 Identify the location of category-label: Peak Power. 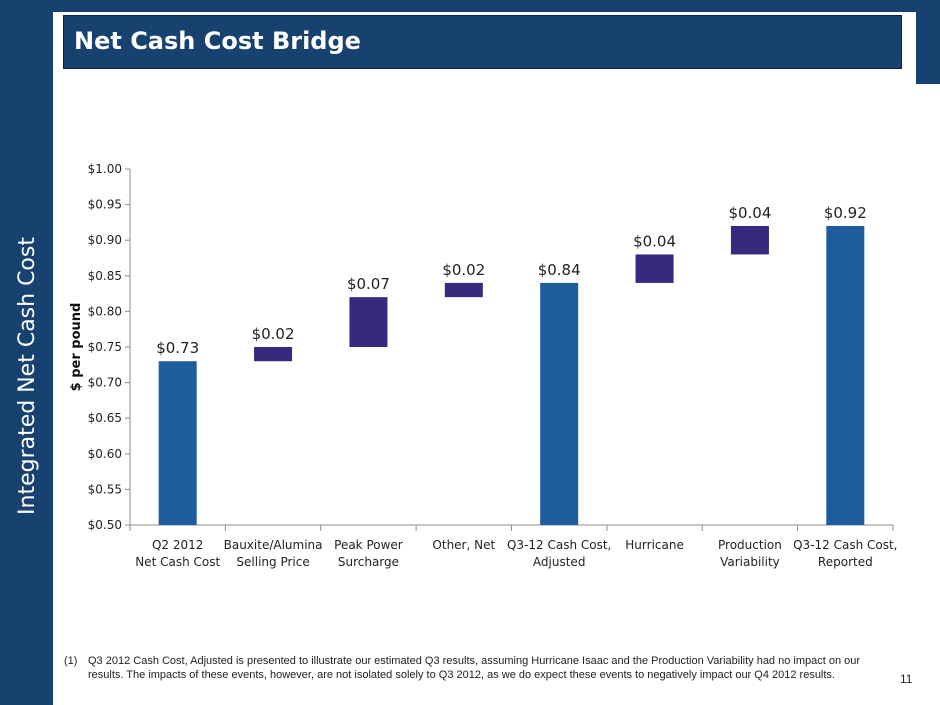
(368, 545).